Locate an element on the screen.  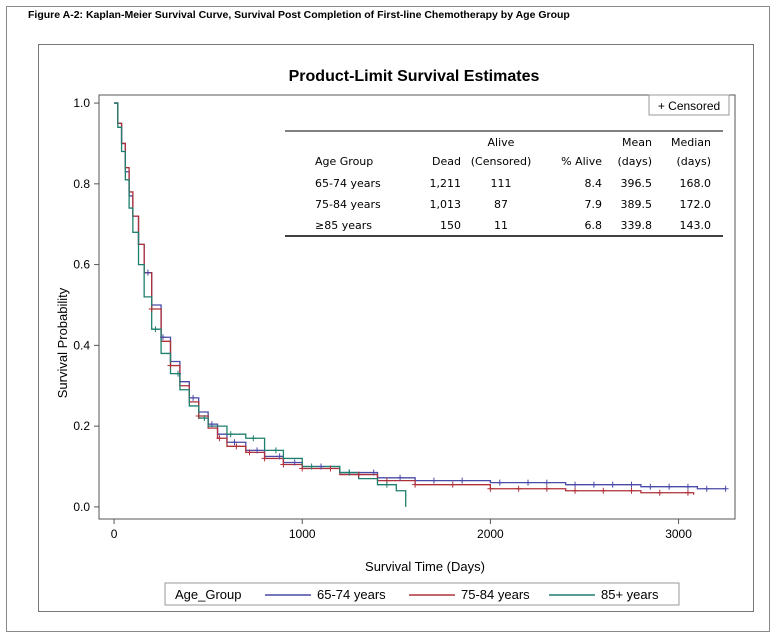
table-cell: 339.8 is located at coordinates (637, 225).